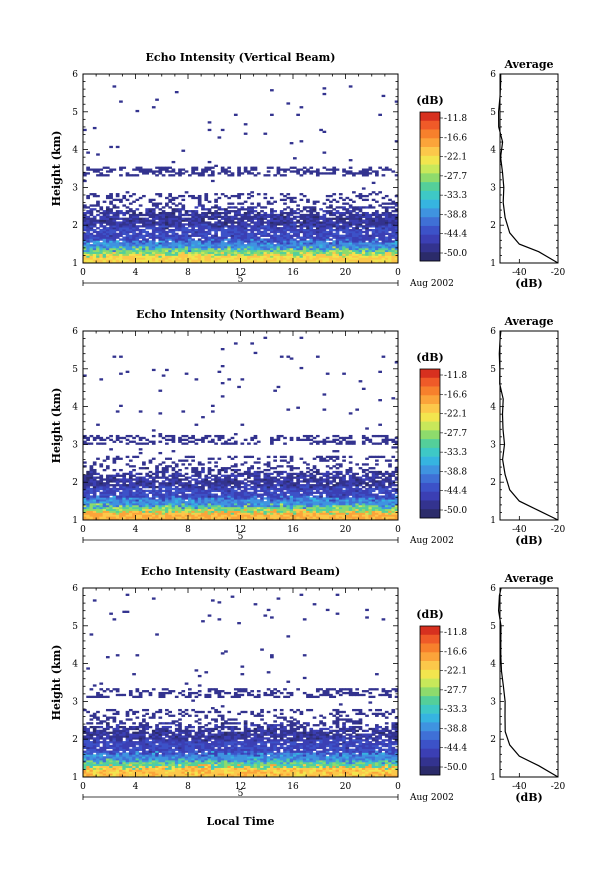 This screenshot has height=875, width=614. I want to click on y-tick-label: 6, so click(75, 75).